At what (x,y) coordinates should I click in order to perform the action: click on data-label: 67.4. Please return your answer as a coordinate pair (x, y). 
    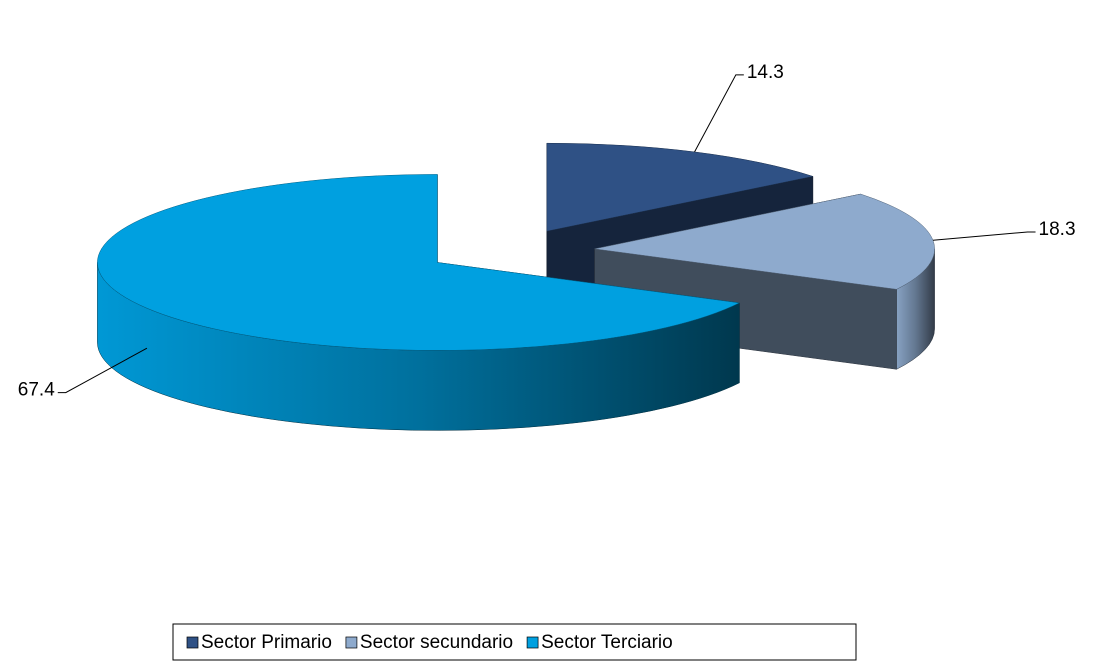
    Looking at the image, I should click on (36, 390).